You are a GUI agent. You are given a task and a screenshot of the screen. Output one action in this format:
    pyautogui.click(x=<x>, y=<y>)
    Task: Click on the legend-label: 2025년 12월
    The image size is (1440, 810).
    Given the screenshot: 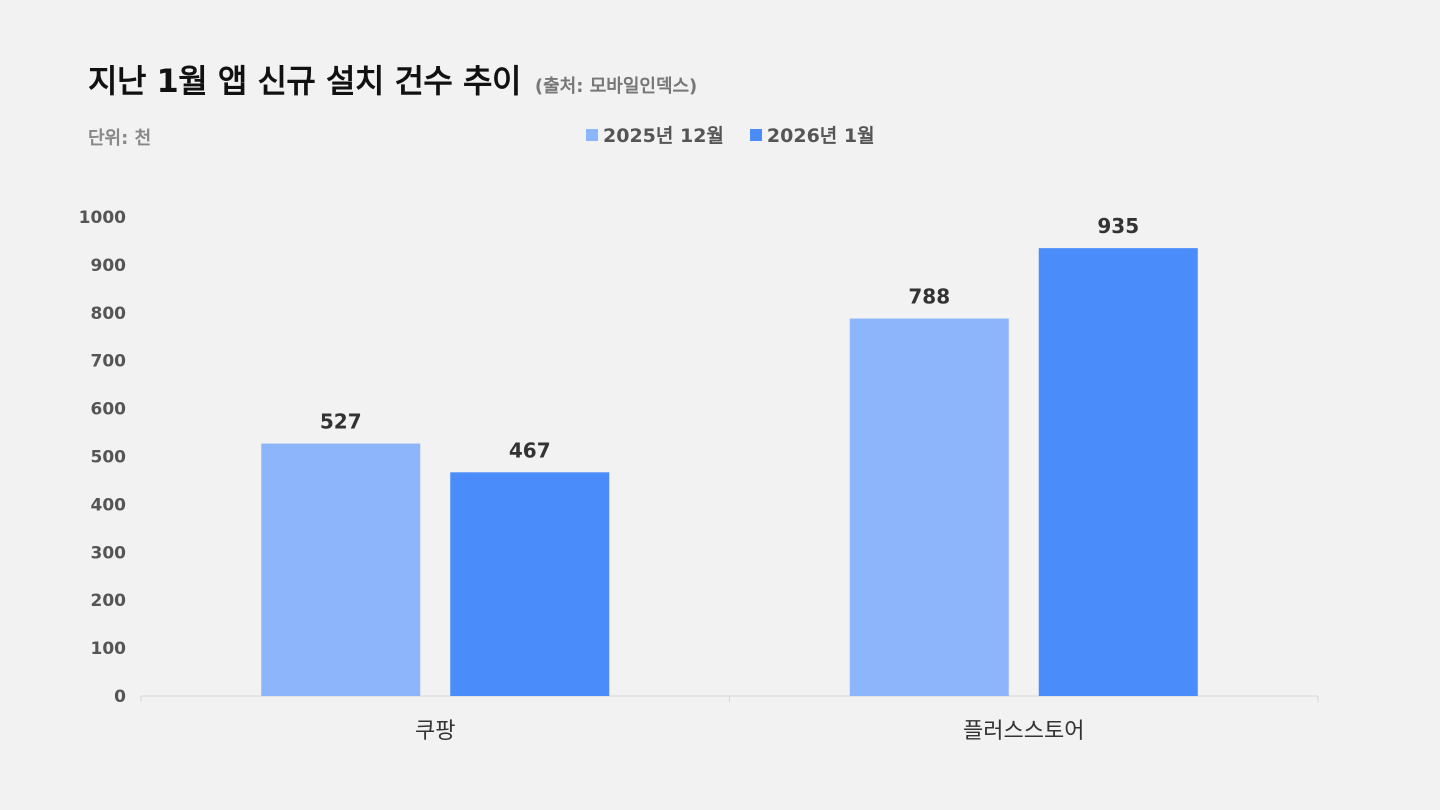 What is the action you would take?
    pyautogui.click(x=663, y=136)
    